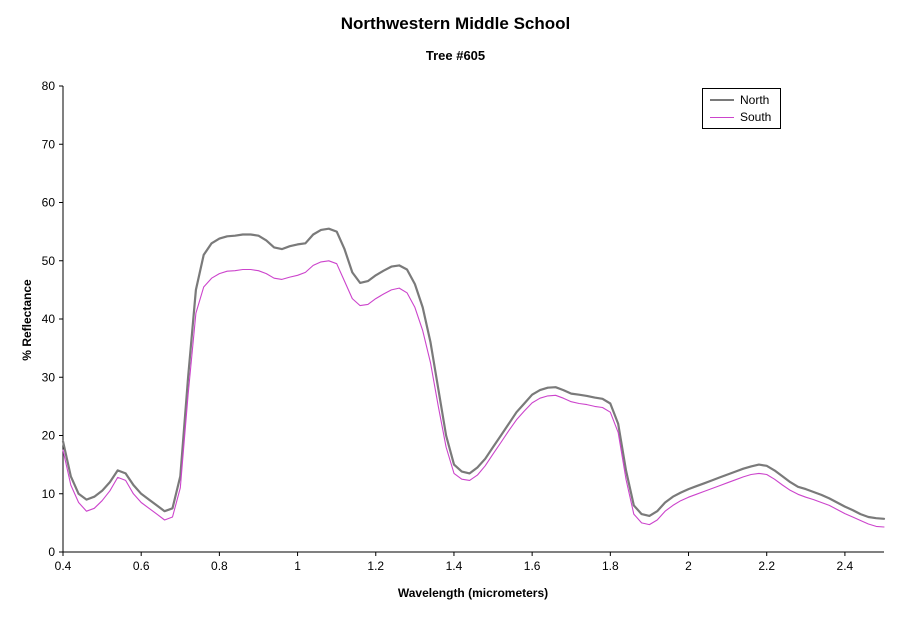  I want to click on y-tick-label: 10, so click(49, 494).